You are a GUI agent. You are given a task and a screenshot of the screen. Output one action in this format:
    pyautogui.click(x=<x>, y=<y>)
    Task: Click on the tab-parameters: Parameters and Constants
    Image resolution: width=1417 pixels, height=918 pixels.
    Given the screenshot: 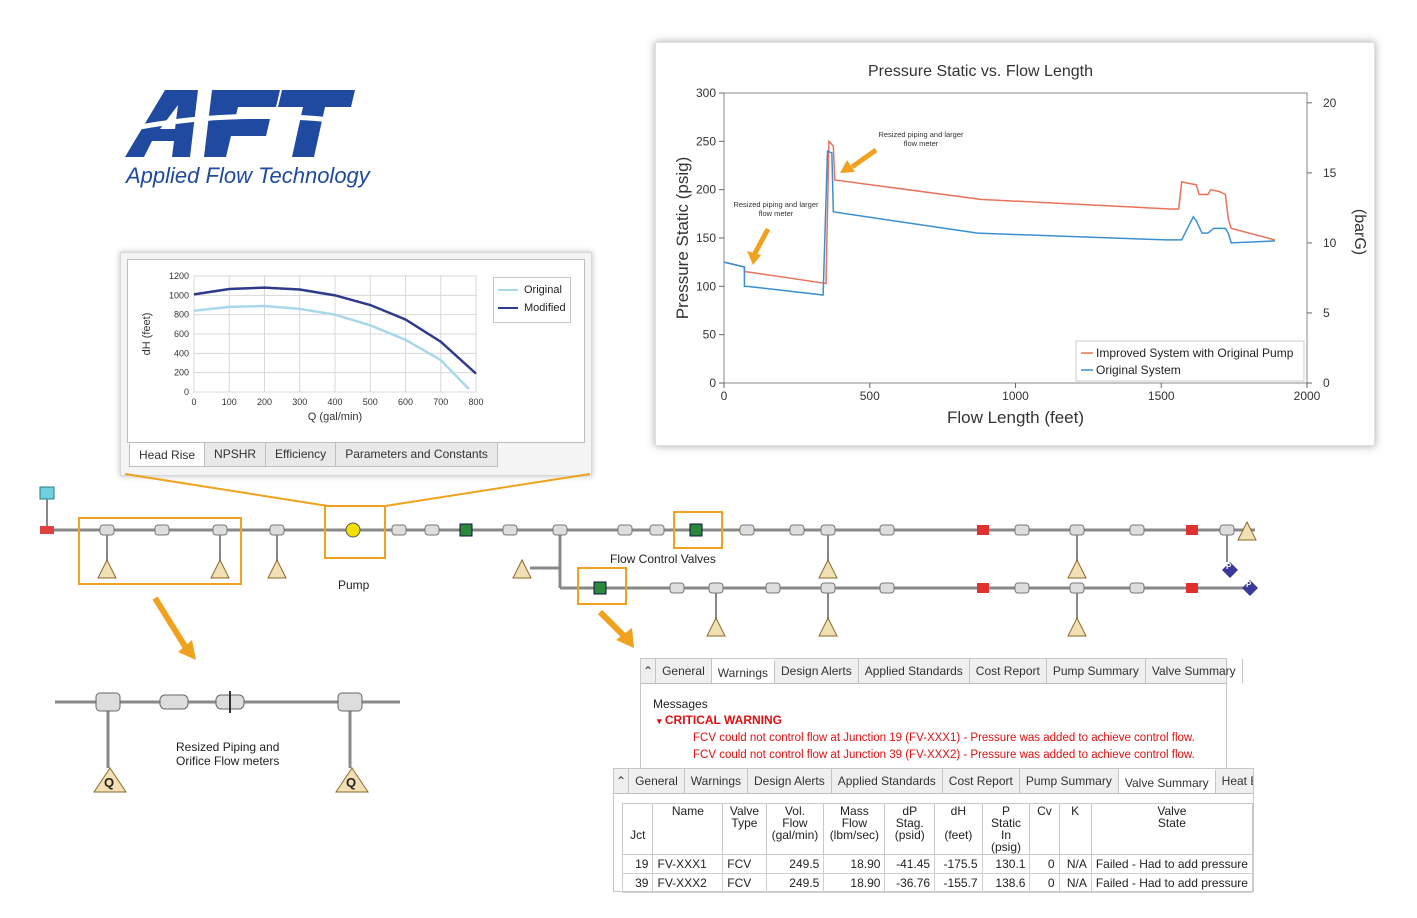 What is the action you would take?
    pyautogui.click(x=416, y=455)
    